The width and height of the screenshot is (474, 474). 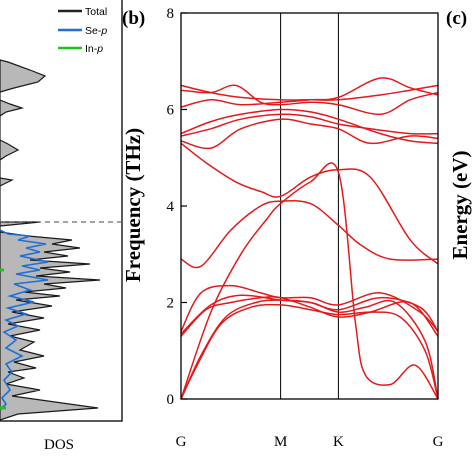 I want to click on y-tick-label: 6, so click(x=171, y=111).